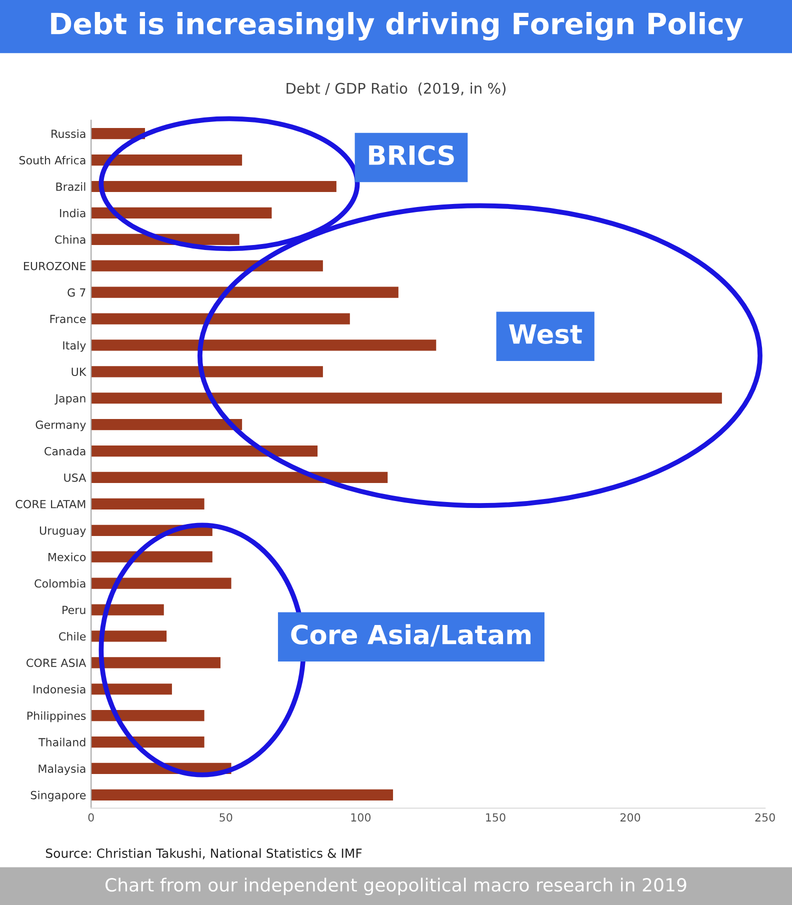 The width and height of the screenshot is (792, 905). Describe the element at coordinates (62, 742) in the screenshot. I see `y-tick-label: Thailand` at that location.